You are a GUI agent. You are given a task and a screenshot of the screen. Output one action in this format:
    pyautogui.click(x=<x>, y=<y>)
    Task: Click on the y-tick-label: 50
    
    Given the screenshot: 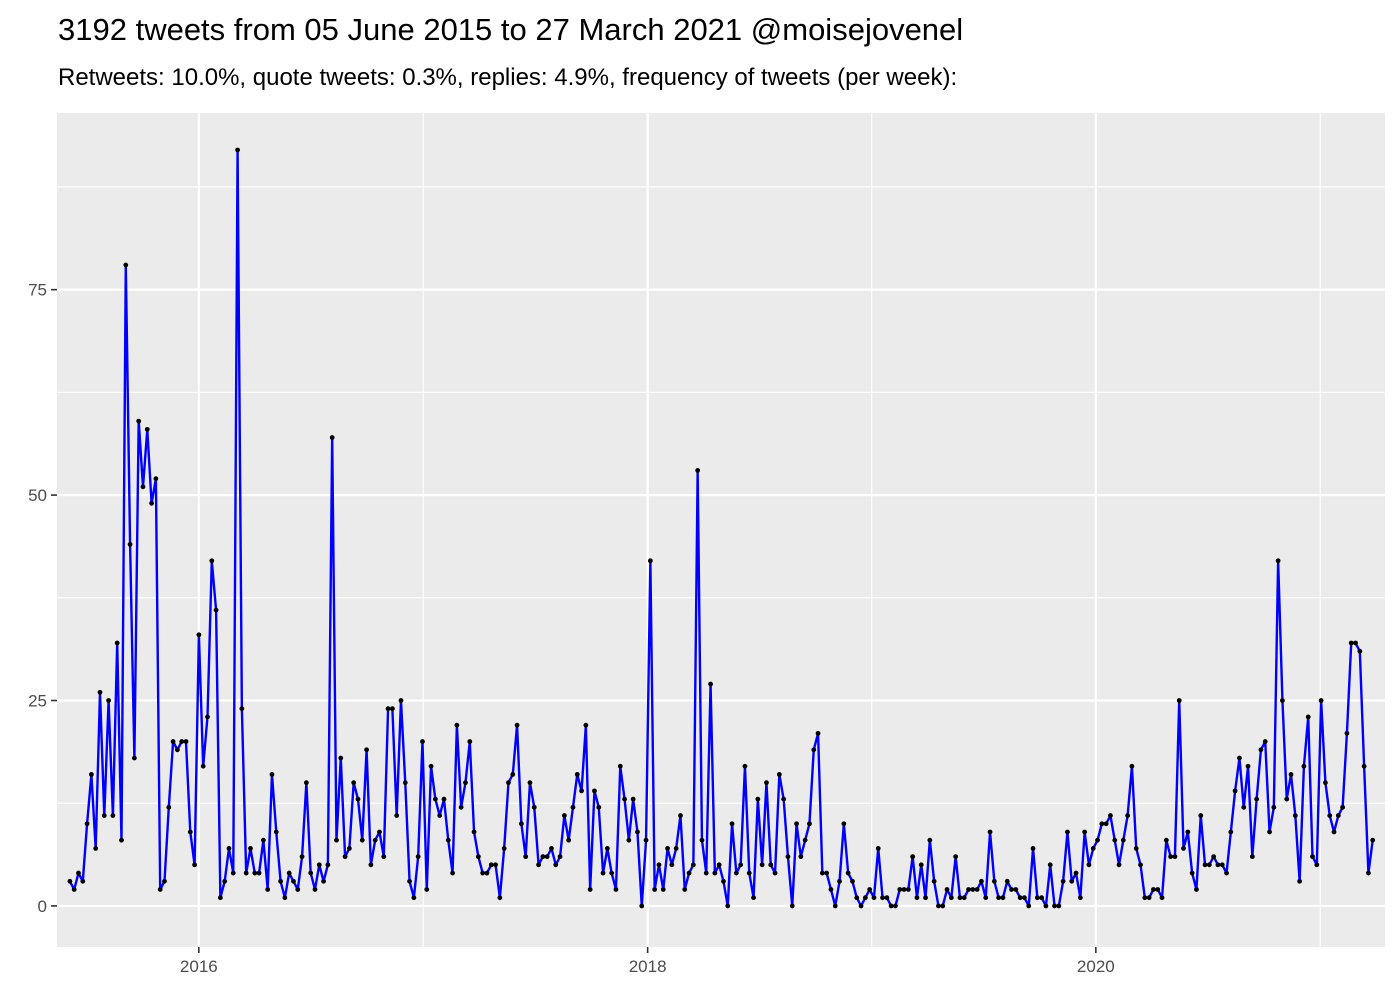 What is the action you would take?
    pyautogui.click(x=37, y=495)
    